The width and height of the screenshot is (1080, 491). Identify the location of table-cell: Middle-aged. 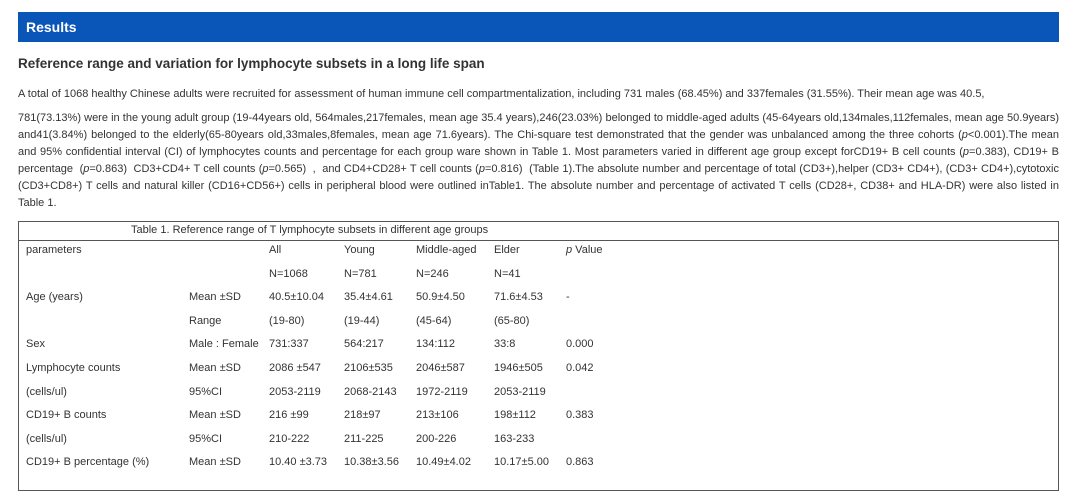
(446, 250).